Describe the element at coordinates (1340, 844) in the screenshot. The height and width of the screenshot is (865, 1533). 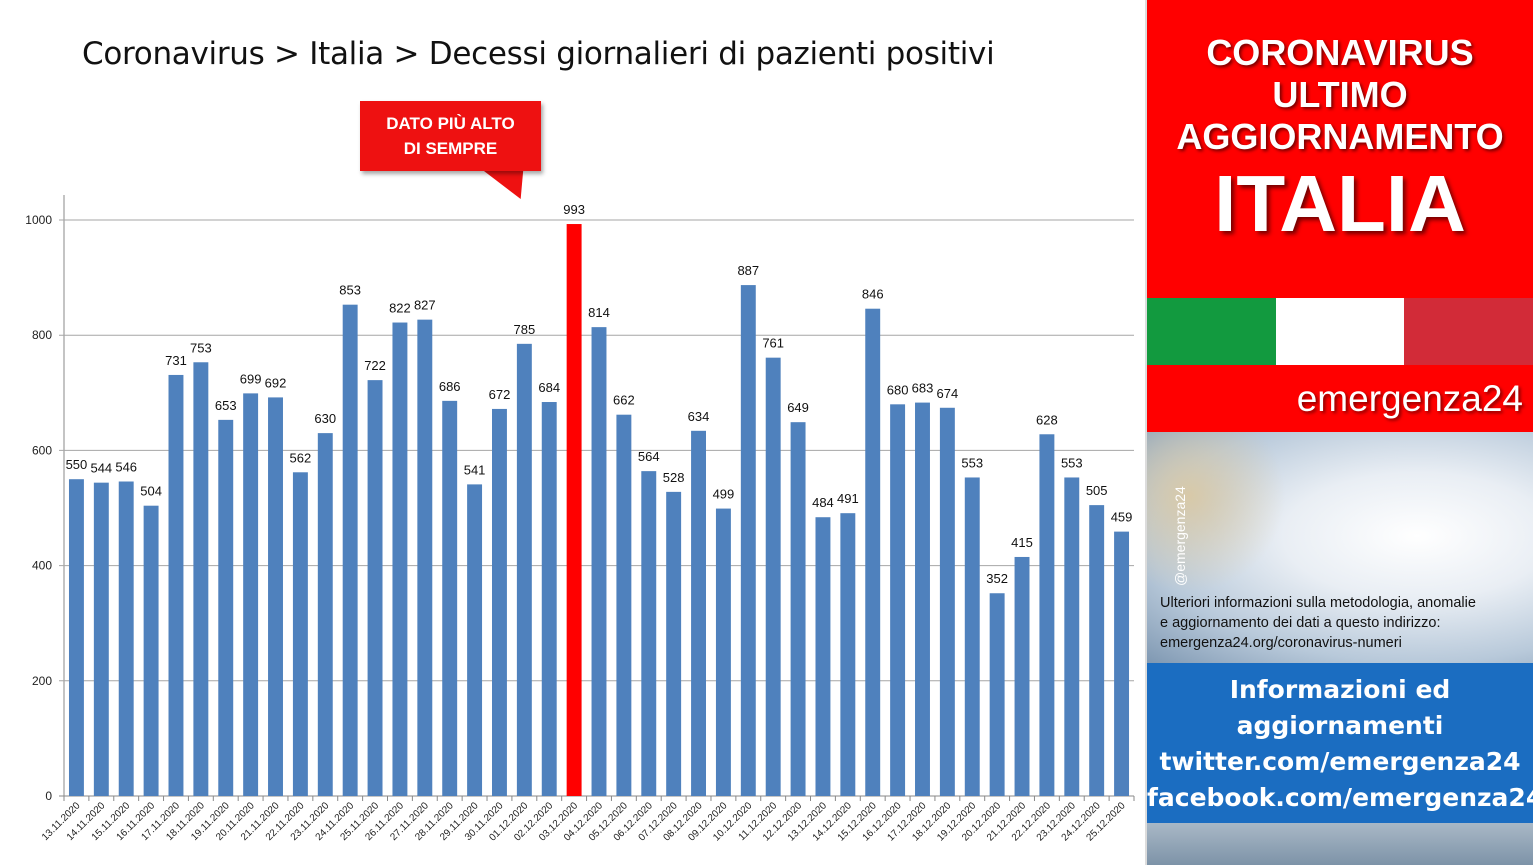
I see `bottom-strip` at that location.